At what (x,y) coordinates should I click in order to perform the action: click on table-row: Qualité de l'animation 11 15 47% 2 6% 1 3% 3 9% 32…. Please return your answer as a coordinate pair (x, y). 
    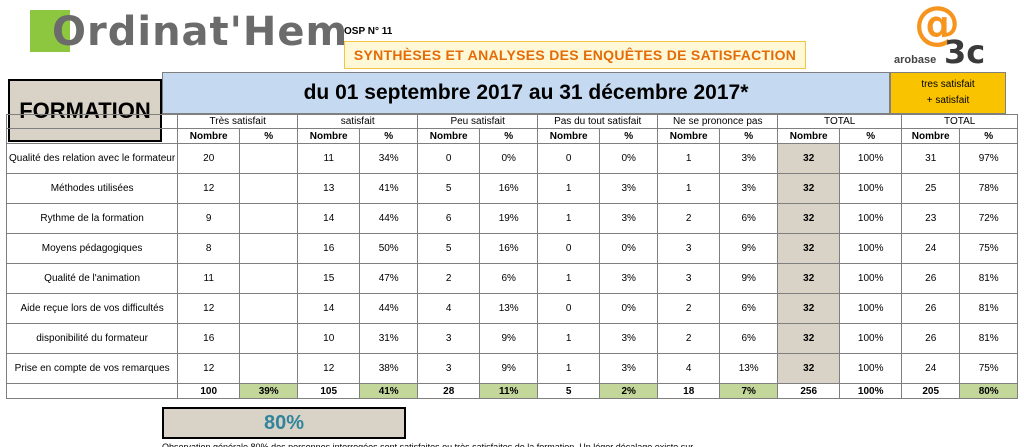
    Looking at the image, I should click on (512, 278).